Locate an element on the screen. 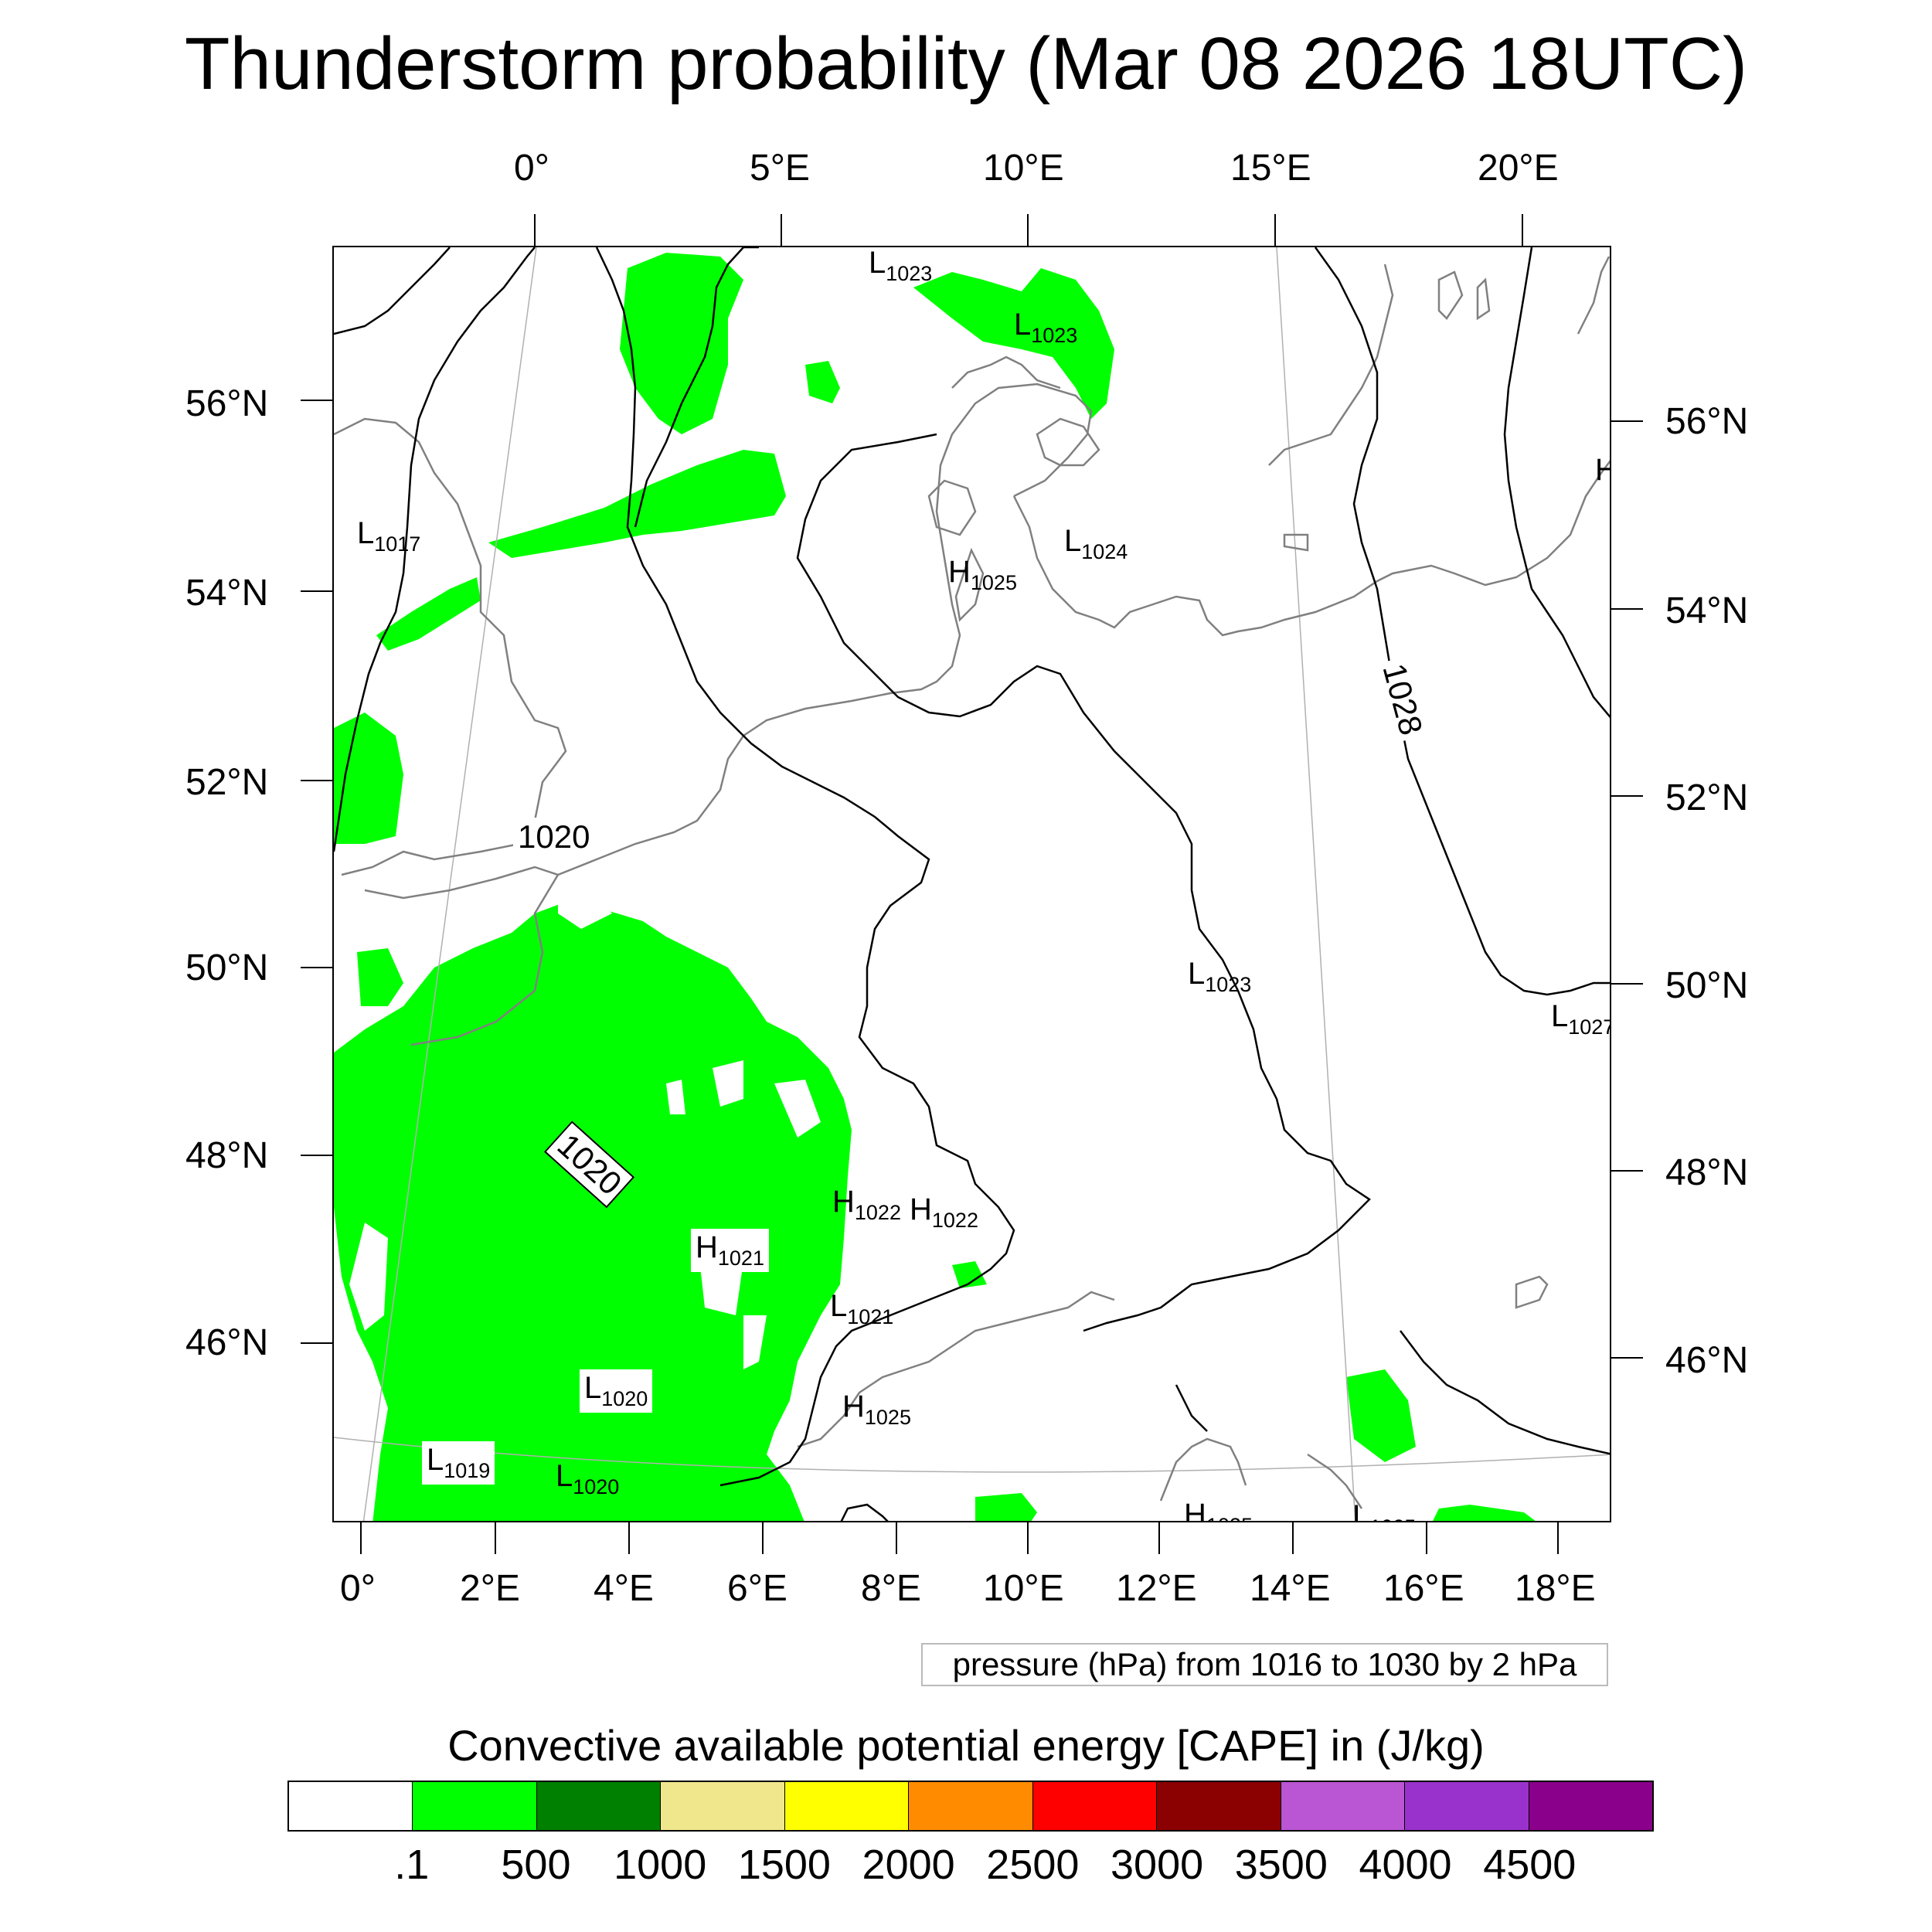 The image size is (1932, 1932). bottom-lon-label: 18°E is located at coordinates (1555, 1588).